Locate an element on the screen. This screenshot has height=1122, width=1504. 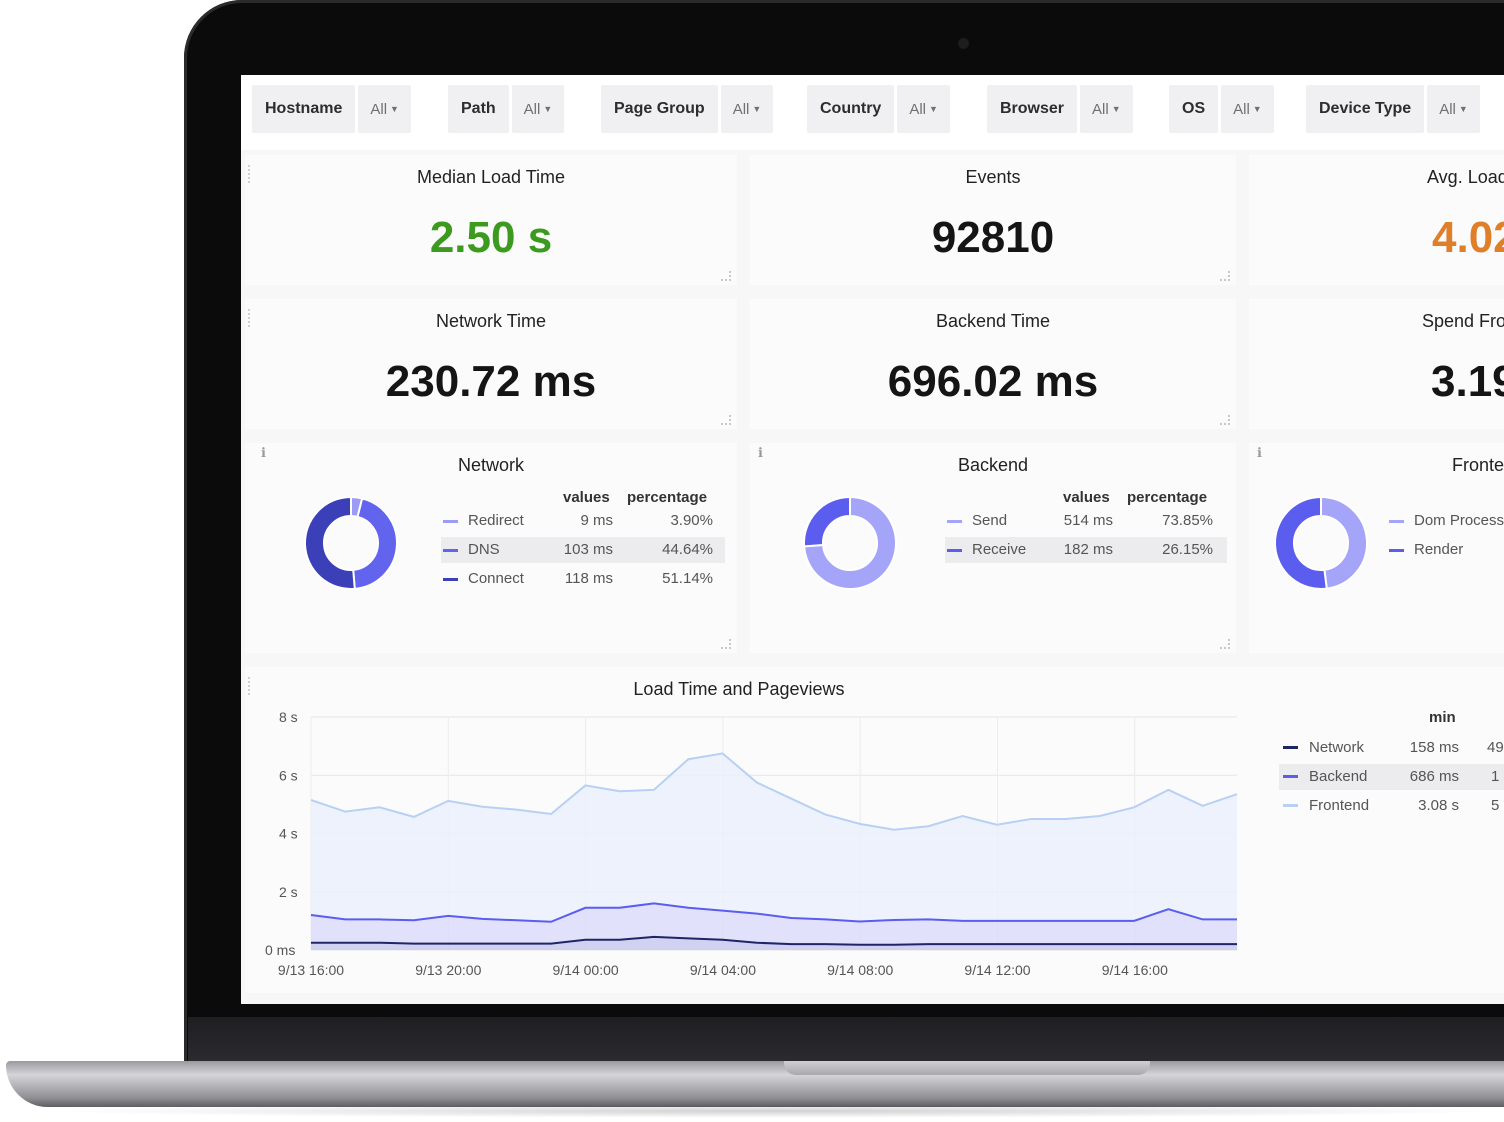
row-percentage: 26.15% is located at coordinates (1187, 549).